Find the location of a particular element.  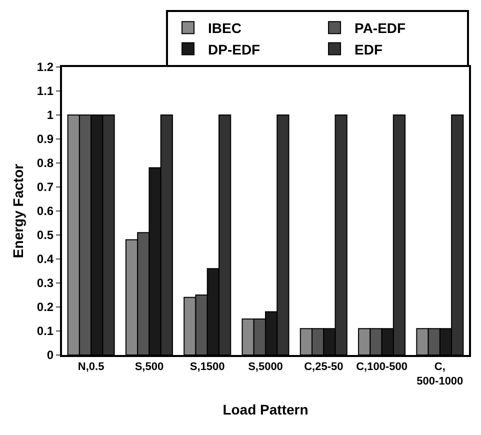

x-tick-label: C, 500-1000 is located at coordinates (440, 374).